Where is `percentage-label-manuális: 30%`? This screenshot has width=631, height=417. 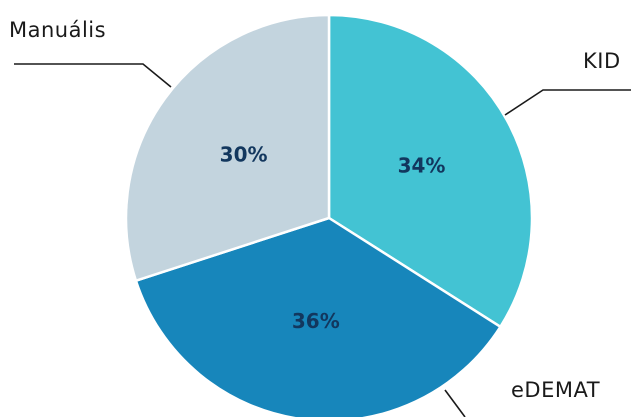
percentage-label-manuális: 30% is located at coordinates (244, 155).